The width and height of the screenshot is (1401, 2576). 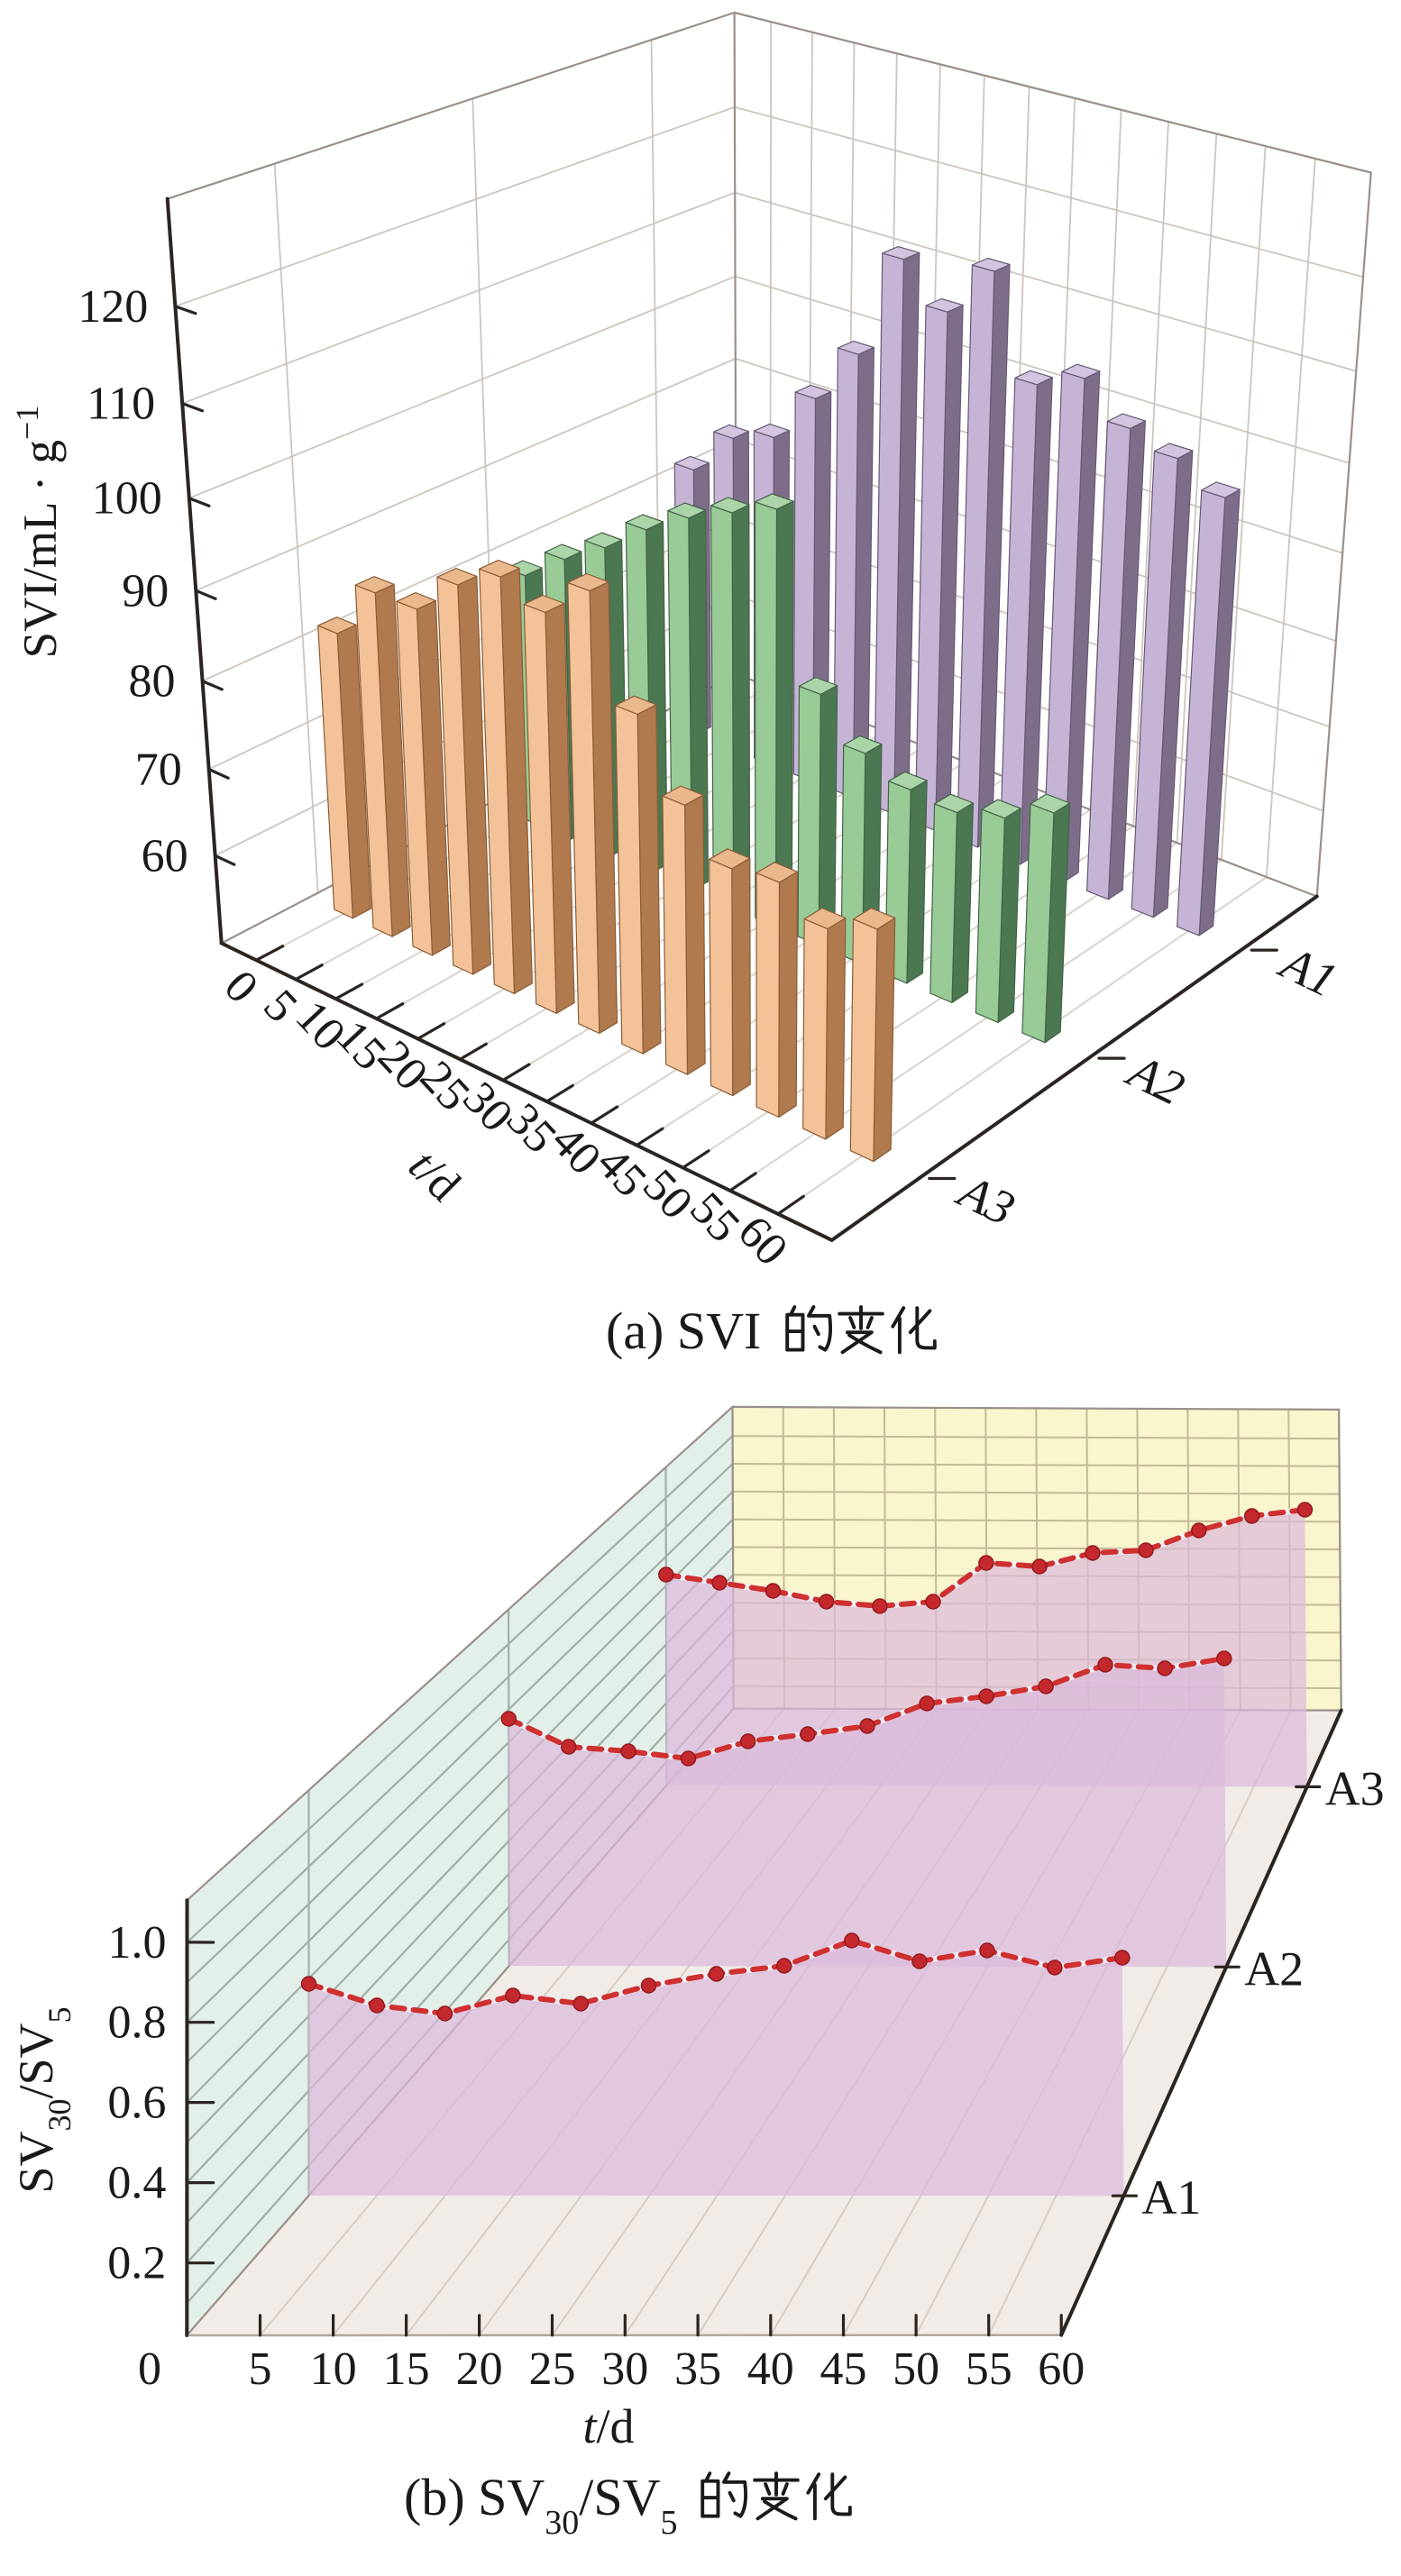 I want to click on svg-text: 70, so click(x=158, y=770).